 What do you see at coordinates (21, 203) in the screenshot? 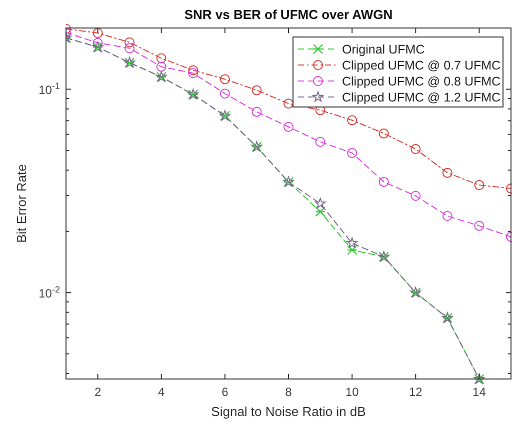
I see `y-axis-title: Bit Error Rate` at bounding box center [21, 203].